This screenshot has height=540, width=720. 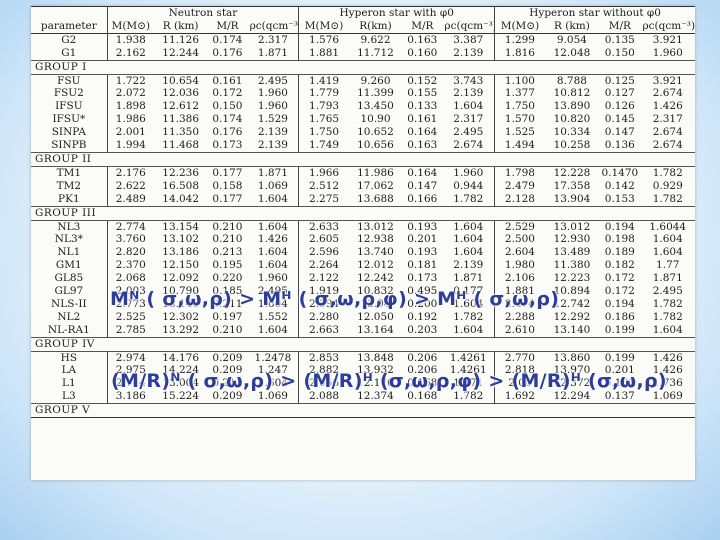 I want to click on table-cell: 1.692, so click(x=519, y=396).